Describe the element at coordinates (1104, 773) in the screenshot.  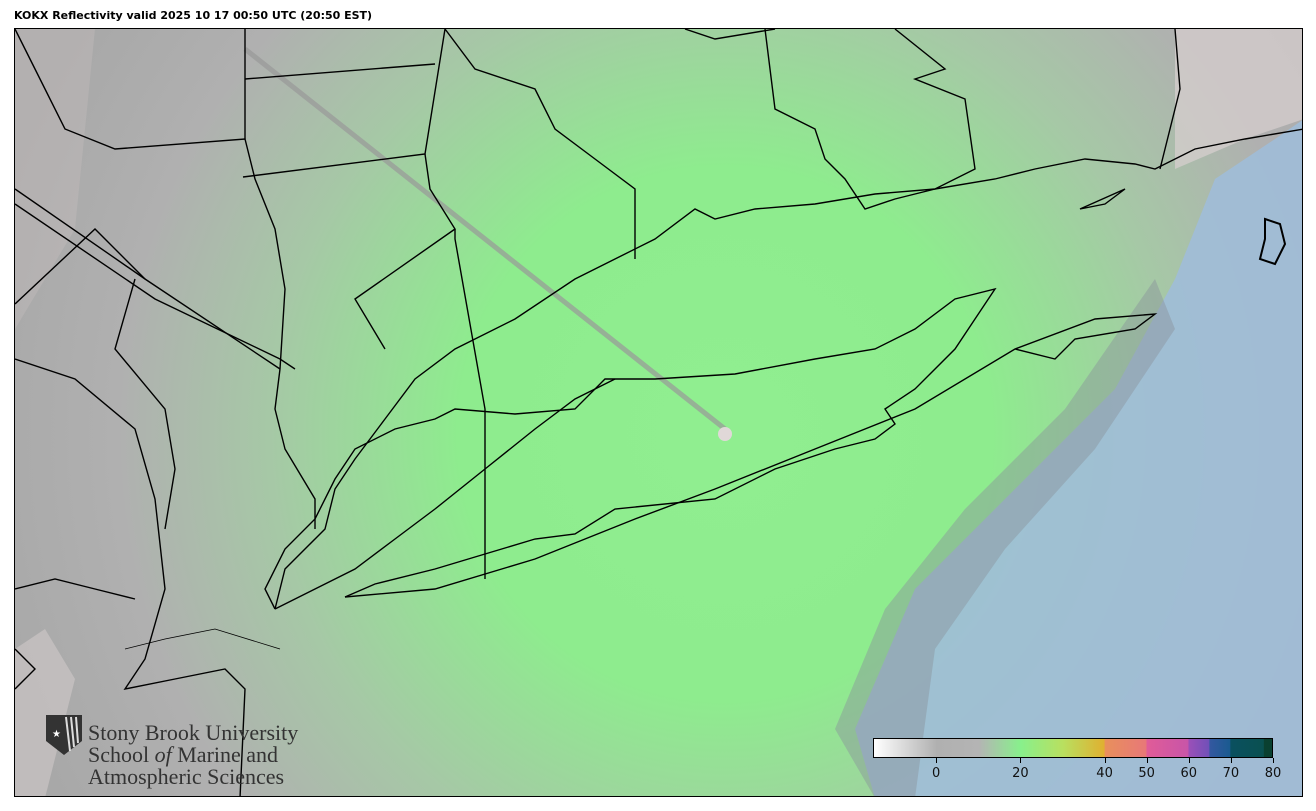
I see `colorbar-tick-label: 40` at that location.